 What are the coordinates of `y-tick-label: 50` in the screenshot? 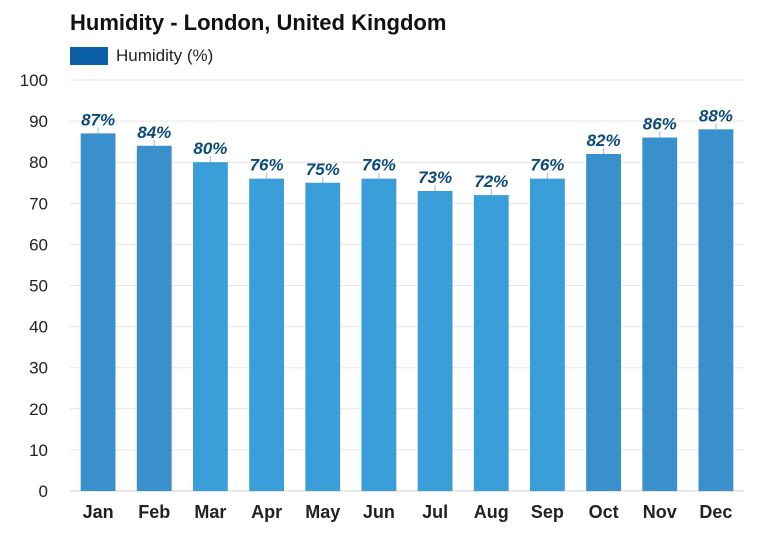 It's located at (38, 286).